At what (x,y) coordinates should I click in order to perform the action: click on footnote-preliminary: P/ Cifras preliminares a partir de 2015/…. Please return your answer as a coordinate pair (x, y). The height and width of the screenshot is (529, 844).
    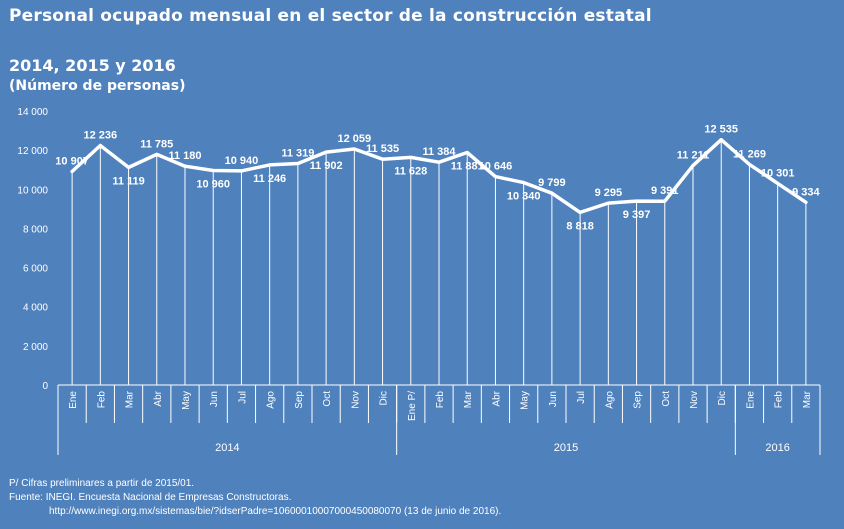
    Looking at the image, I should click on (102, 483).